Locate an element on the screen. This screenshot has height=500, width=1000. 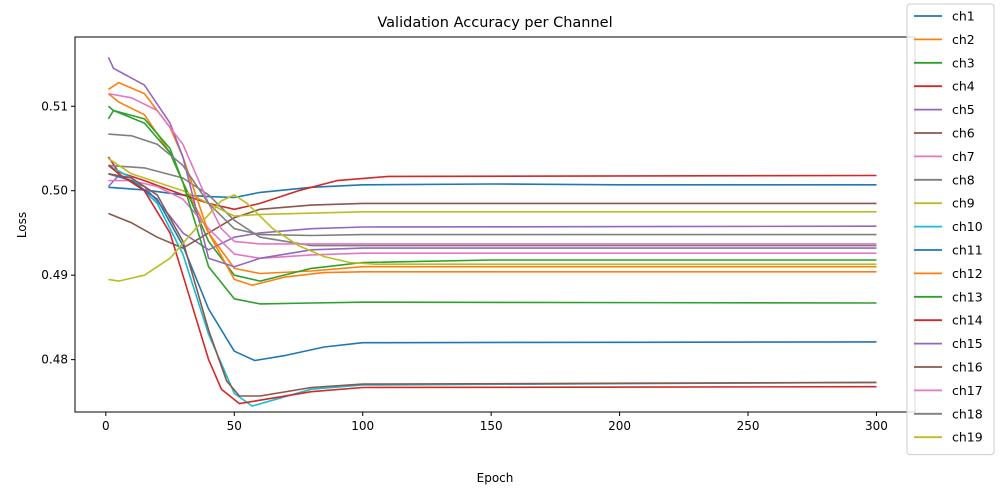
x-tick-label: 50 is located at coordinates (234, 426).